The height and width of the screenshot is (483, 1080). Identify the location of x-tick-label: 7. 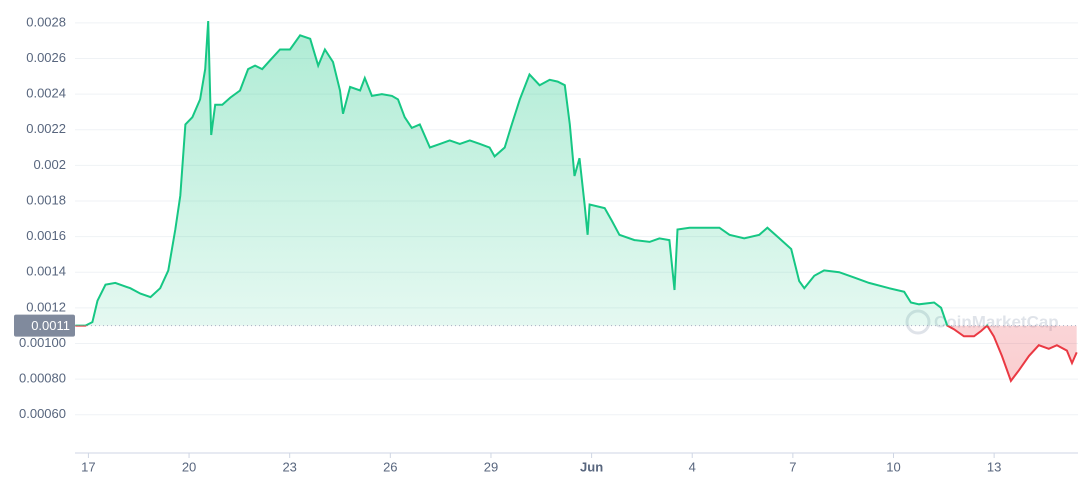
(792, 466).